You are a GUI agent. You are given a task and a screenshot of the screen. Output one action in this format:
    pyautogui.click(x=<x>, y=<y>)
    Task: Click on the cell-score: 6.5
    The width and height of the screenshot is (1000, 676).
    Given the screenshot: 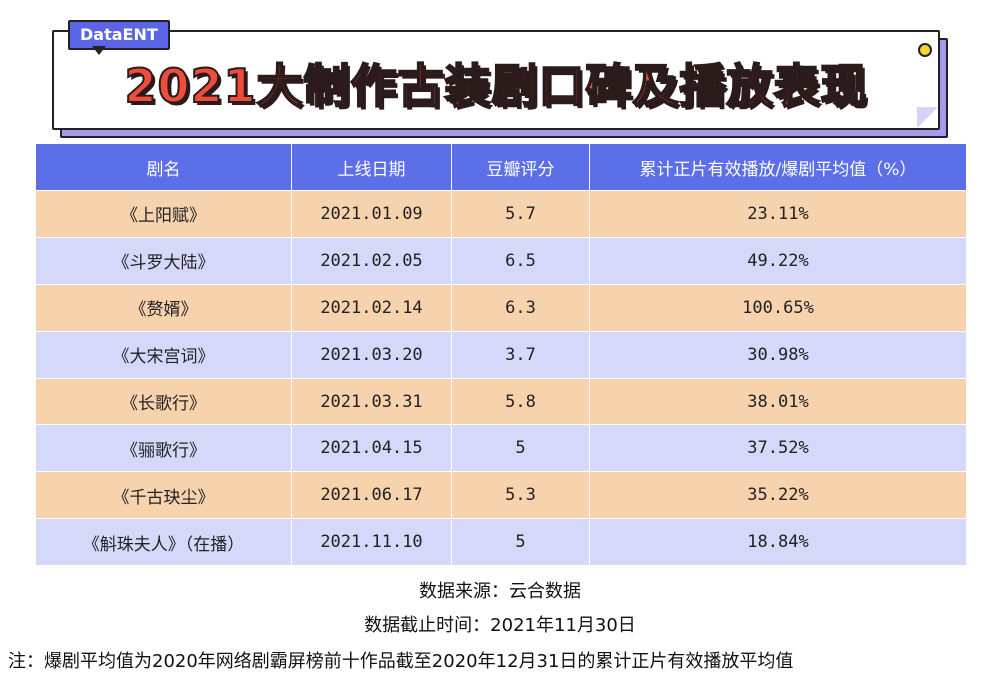 What is the action you would take?
    pyautogui.click(x=520, y=260)
    